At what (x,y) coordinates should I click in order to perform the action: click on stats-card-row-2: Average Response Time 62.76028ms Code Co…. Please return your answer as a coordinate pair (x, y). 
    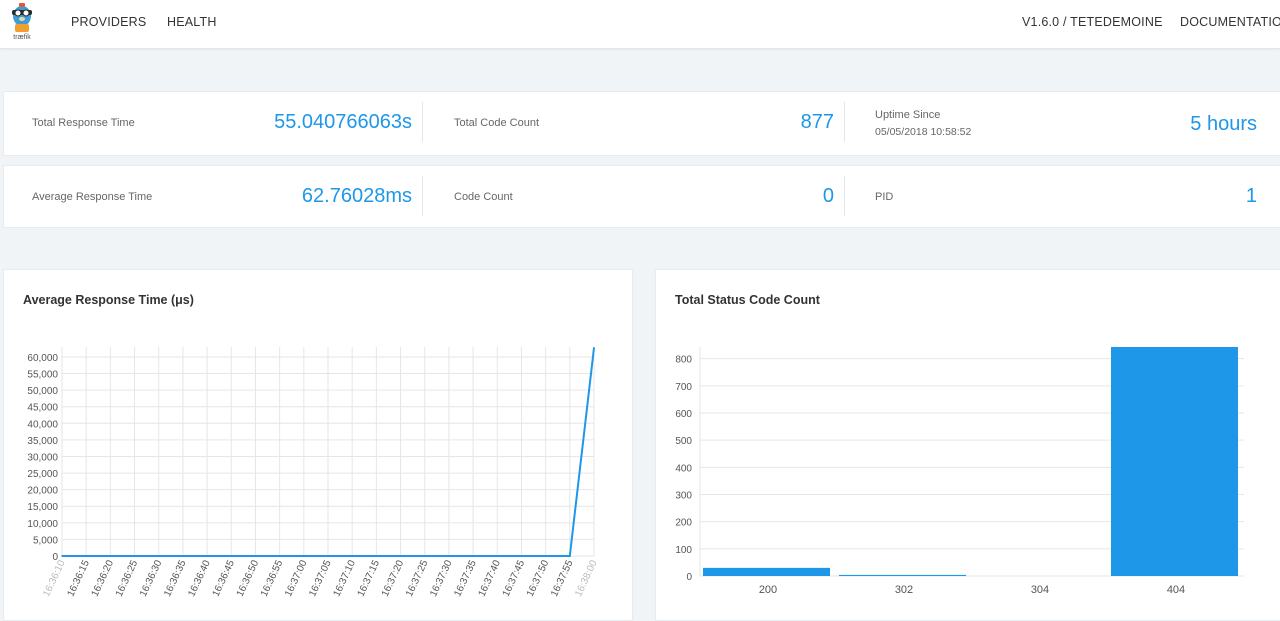
    Looking at the image, I should click on (641, 196).